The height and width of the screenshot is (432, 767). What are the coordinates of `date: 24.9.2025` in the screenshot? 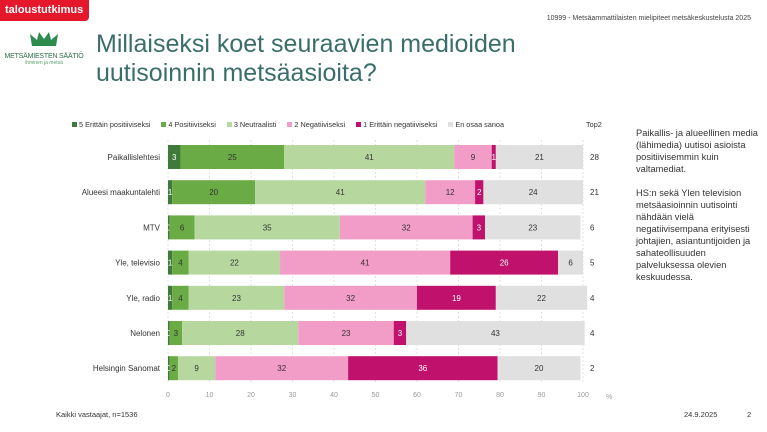 It's located at (701, 414).